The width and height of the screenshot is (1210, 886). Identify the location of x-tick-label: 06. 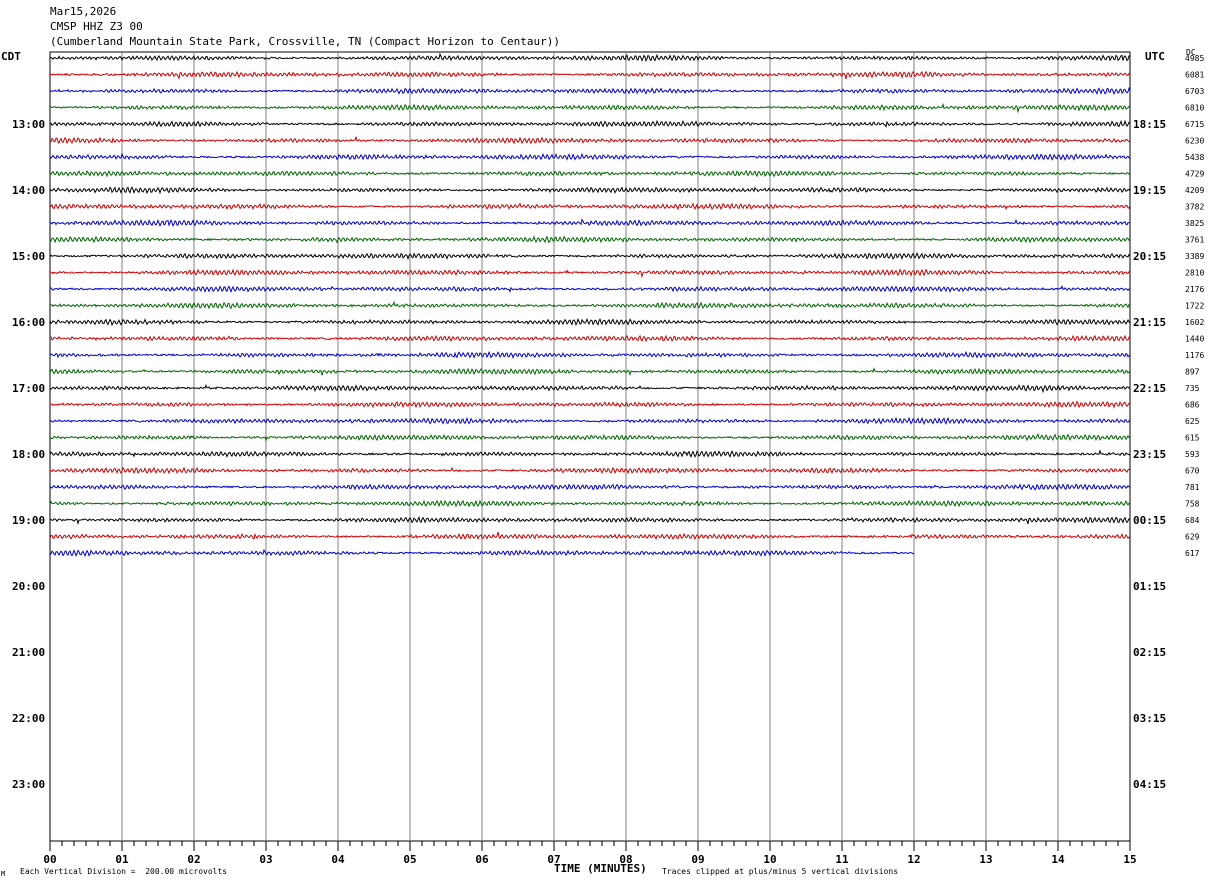
(482, 859).